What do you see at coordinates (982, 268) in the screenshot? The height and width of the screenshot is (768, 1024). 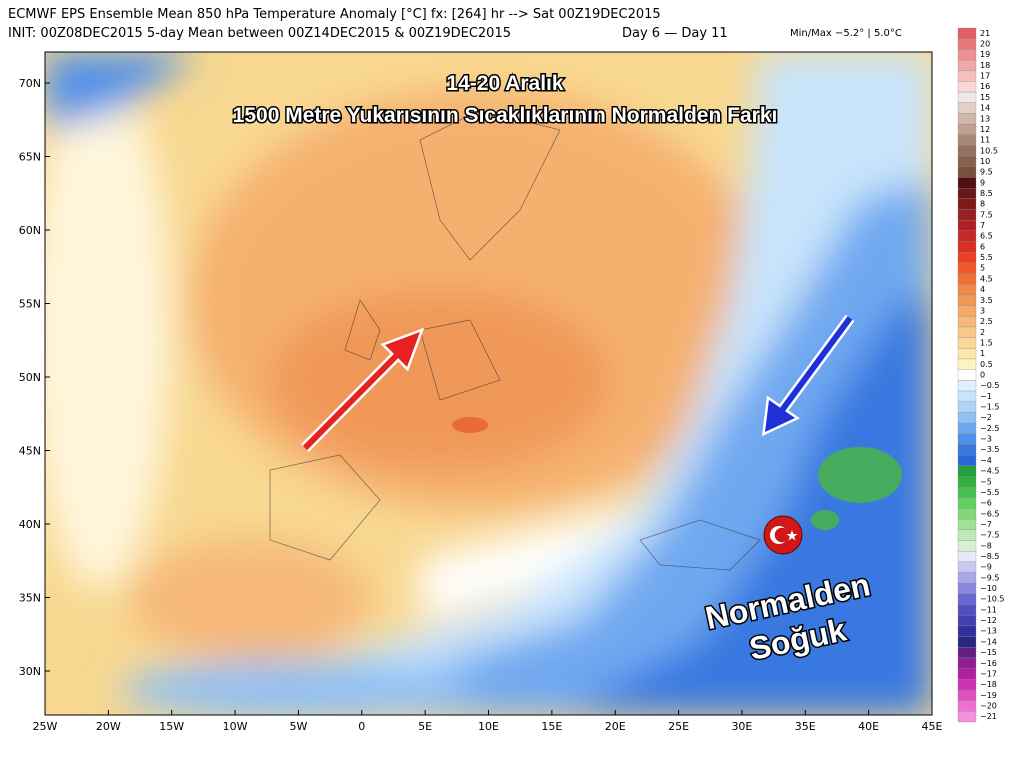 I see `colorbar-label: 5` at bounding box center [982, 268].